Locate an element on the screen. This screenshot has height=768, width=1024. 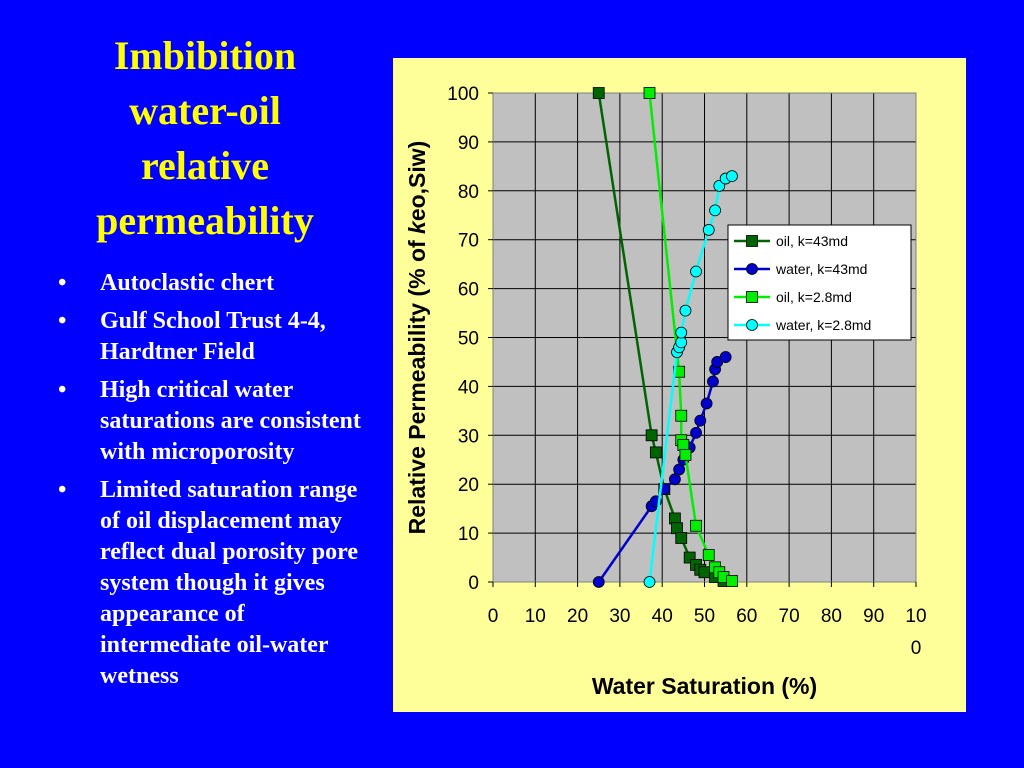
legend-label: water, k=43md is located at coordinates (821, 269).